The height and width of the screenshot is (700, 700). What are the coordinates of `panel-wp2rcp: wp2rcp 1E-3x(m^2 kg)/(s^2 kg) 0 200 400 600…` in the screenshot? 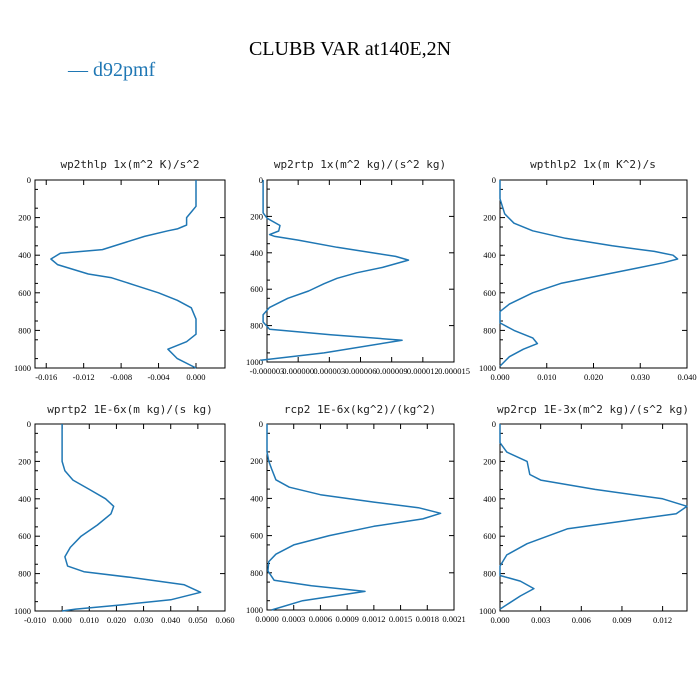 It's located at (584, 514).